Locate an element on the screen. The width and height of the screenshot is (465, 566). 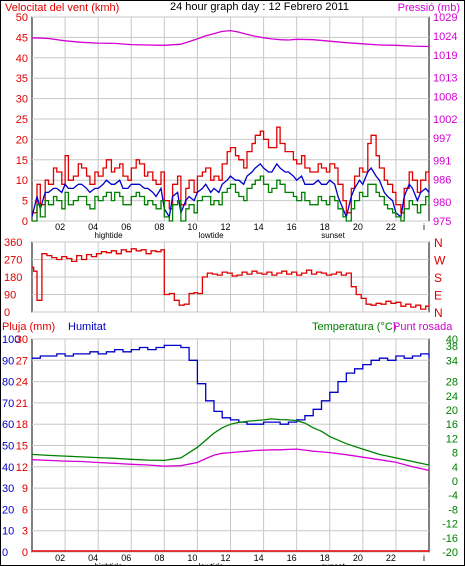
temperature-y-tick: -8 is located at coordinates (453, 510).